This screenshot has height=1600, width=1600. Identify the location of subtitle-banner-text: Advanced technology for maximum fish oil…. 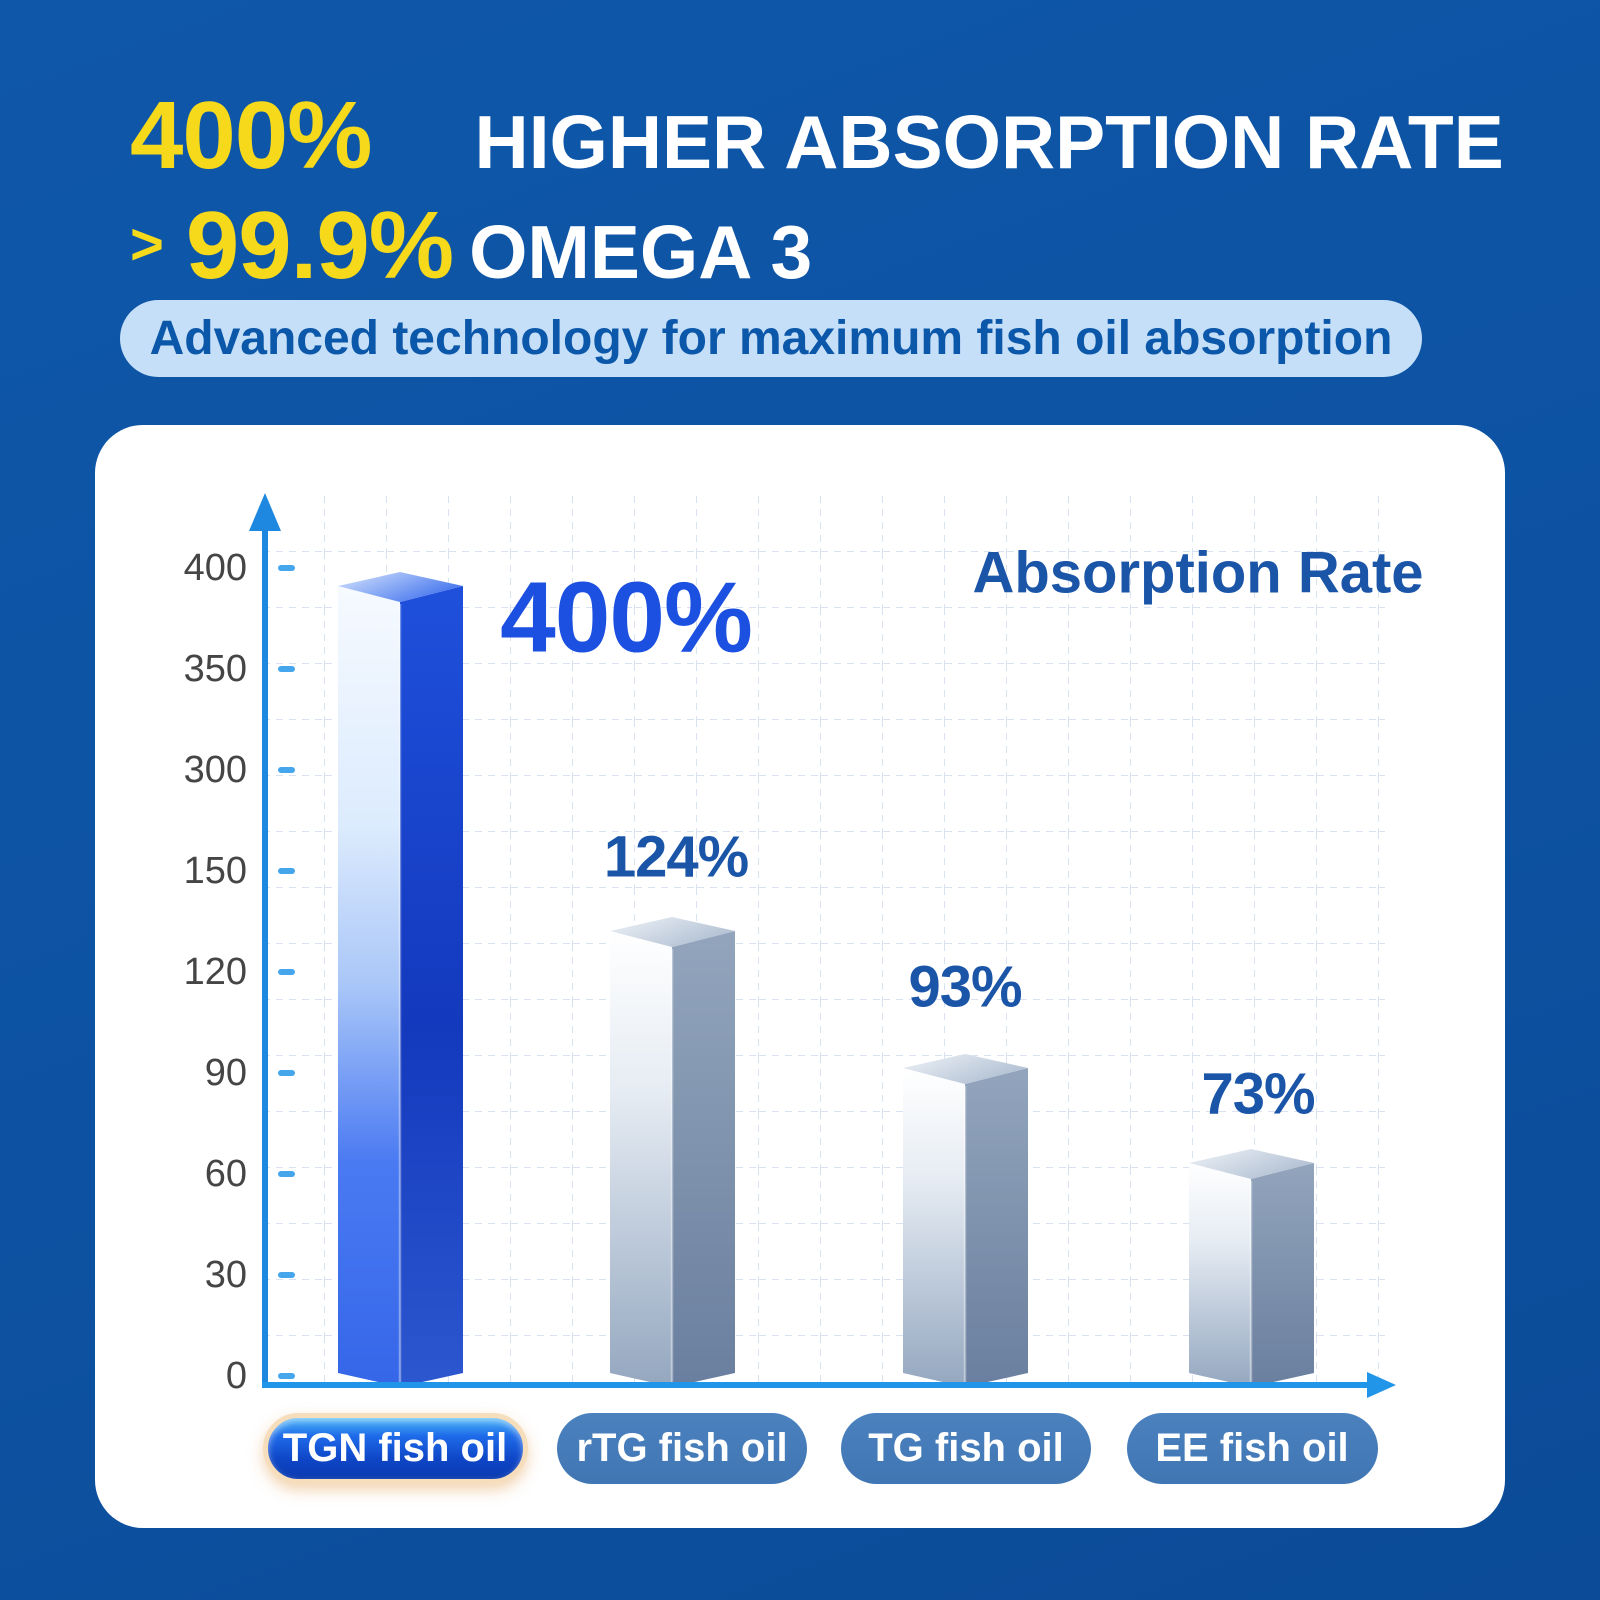
(771, 338).